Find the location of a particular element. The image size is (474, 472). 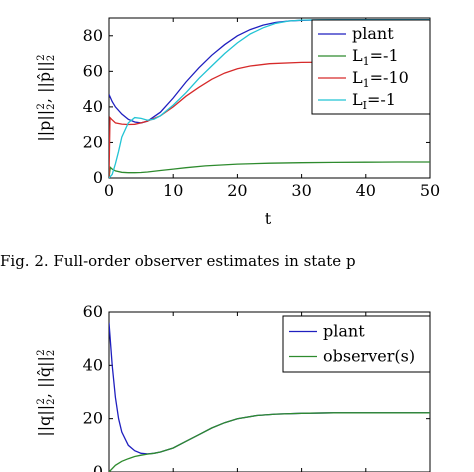

chart-q-ylabel: ||q||22, ||q̂||22 is located at coordinates (46, 392).